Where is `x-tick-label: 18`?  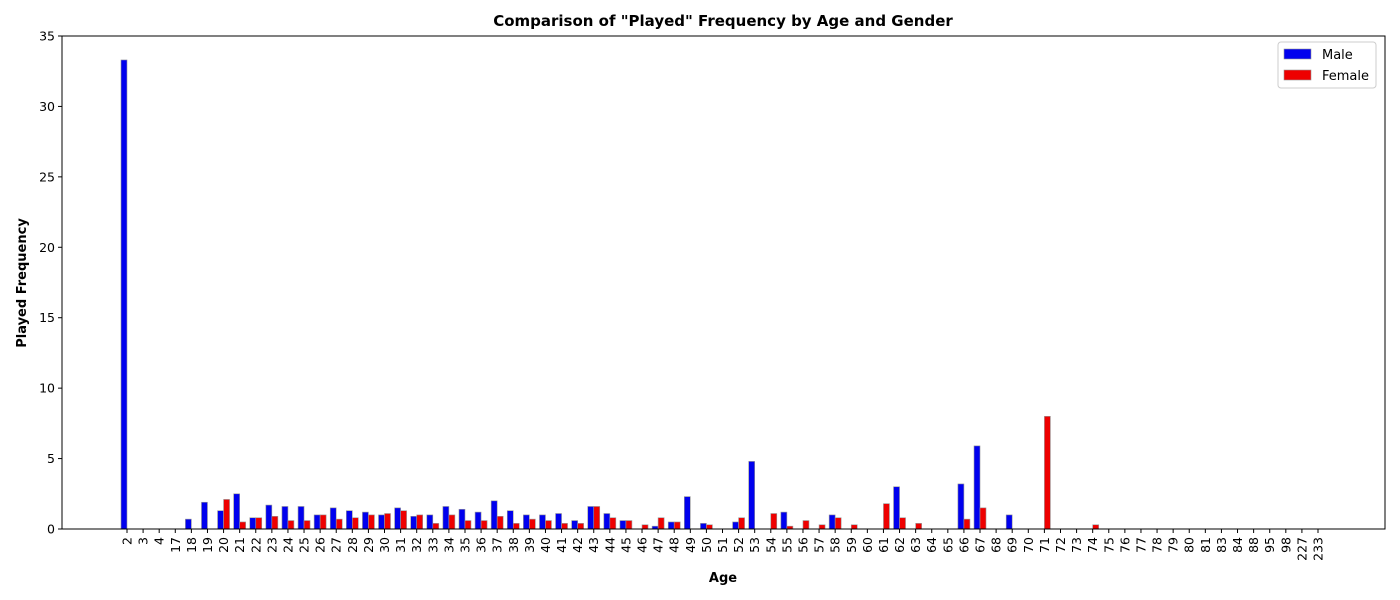
x-tick-label: 18 is located at coordinates (191, 545).